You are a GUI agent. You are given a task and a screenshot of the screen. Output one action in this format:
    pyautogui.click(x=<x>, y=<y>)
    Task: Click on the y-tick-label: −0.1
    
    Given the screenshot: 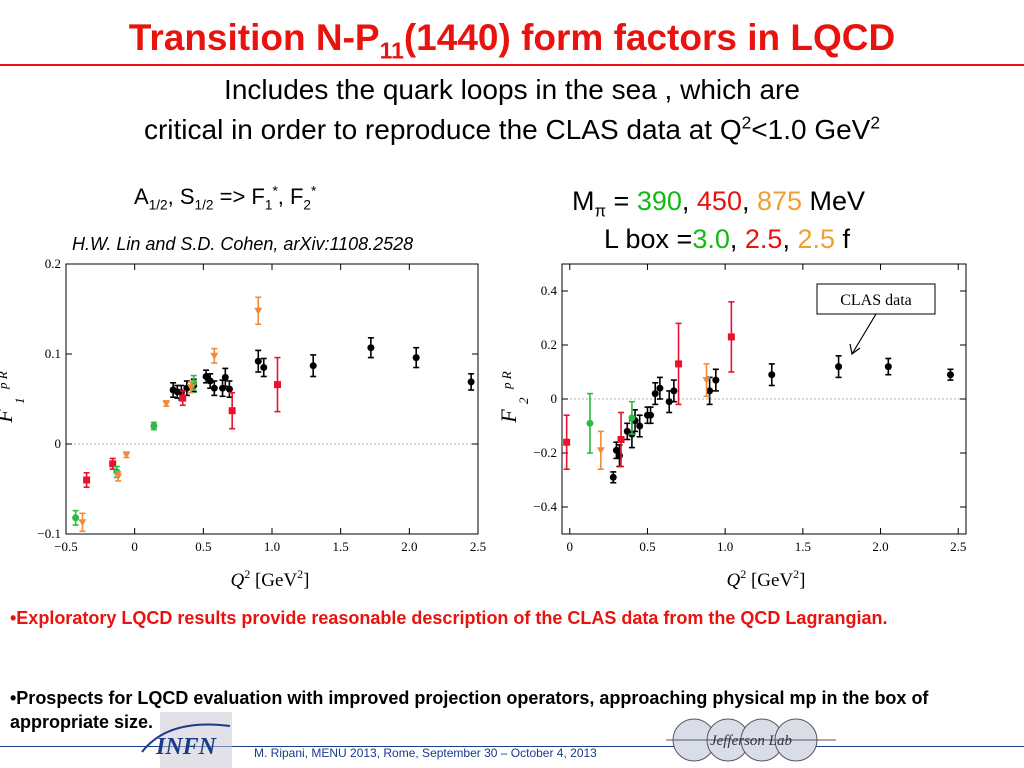 What is the action you would take?
    pyautogui.click(x=49, y=533)
    